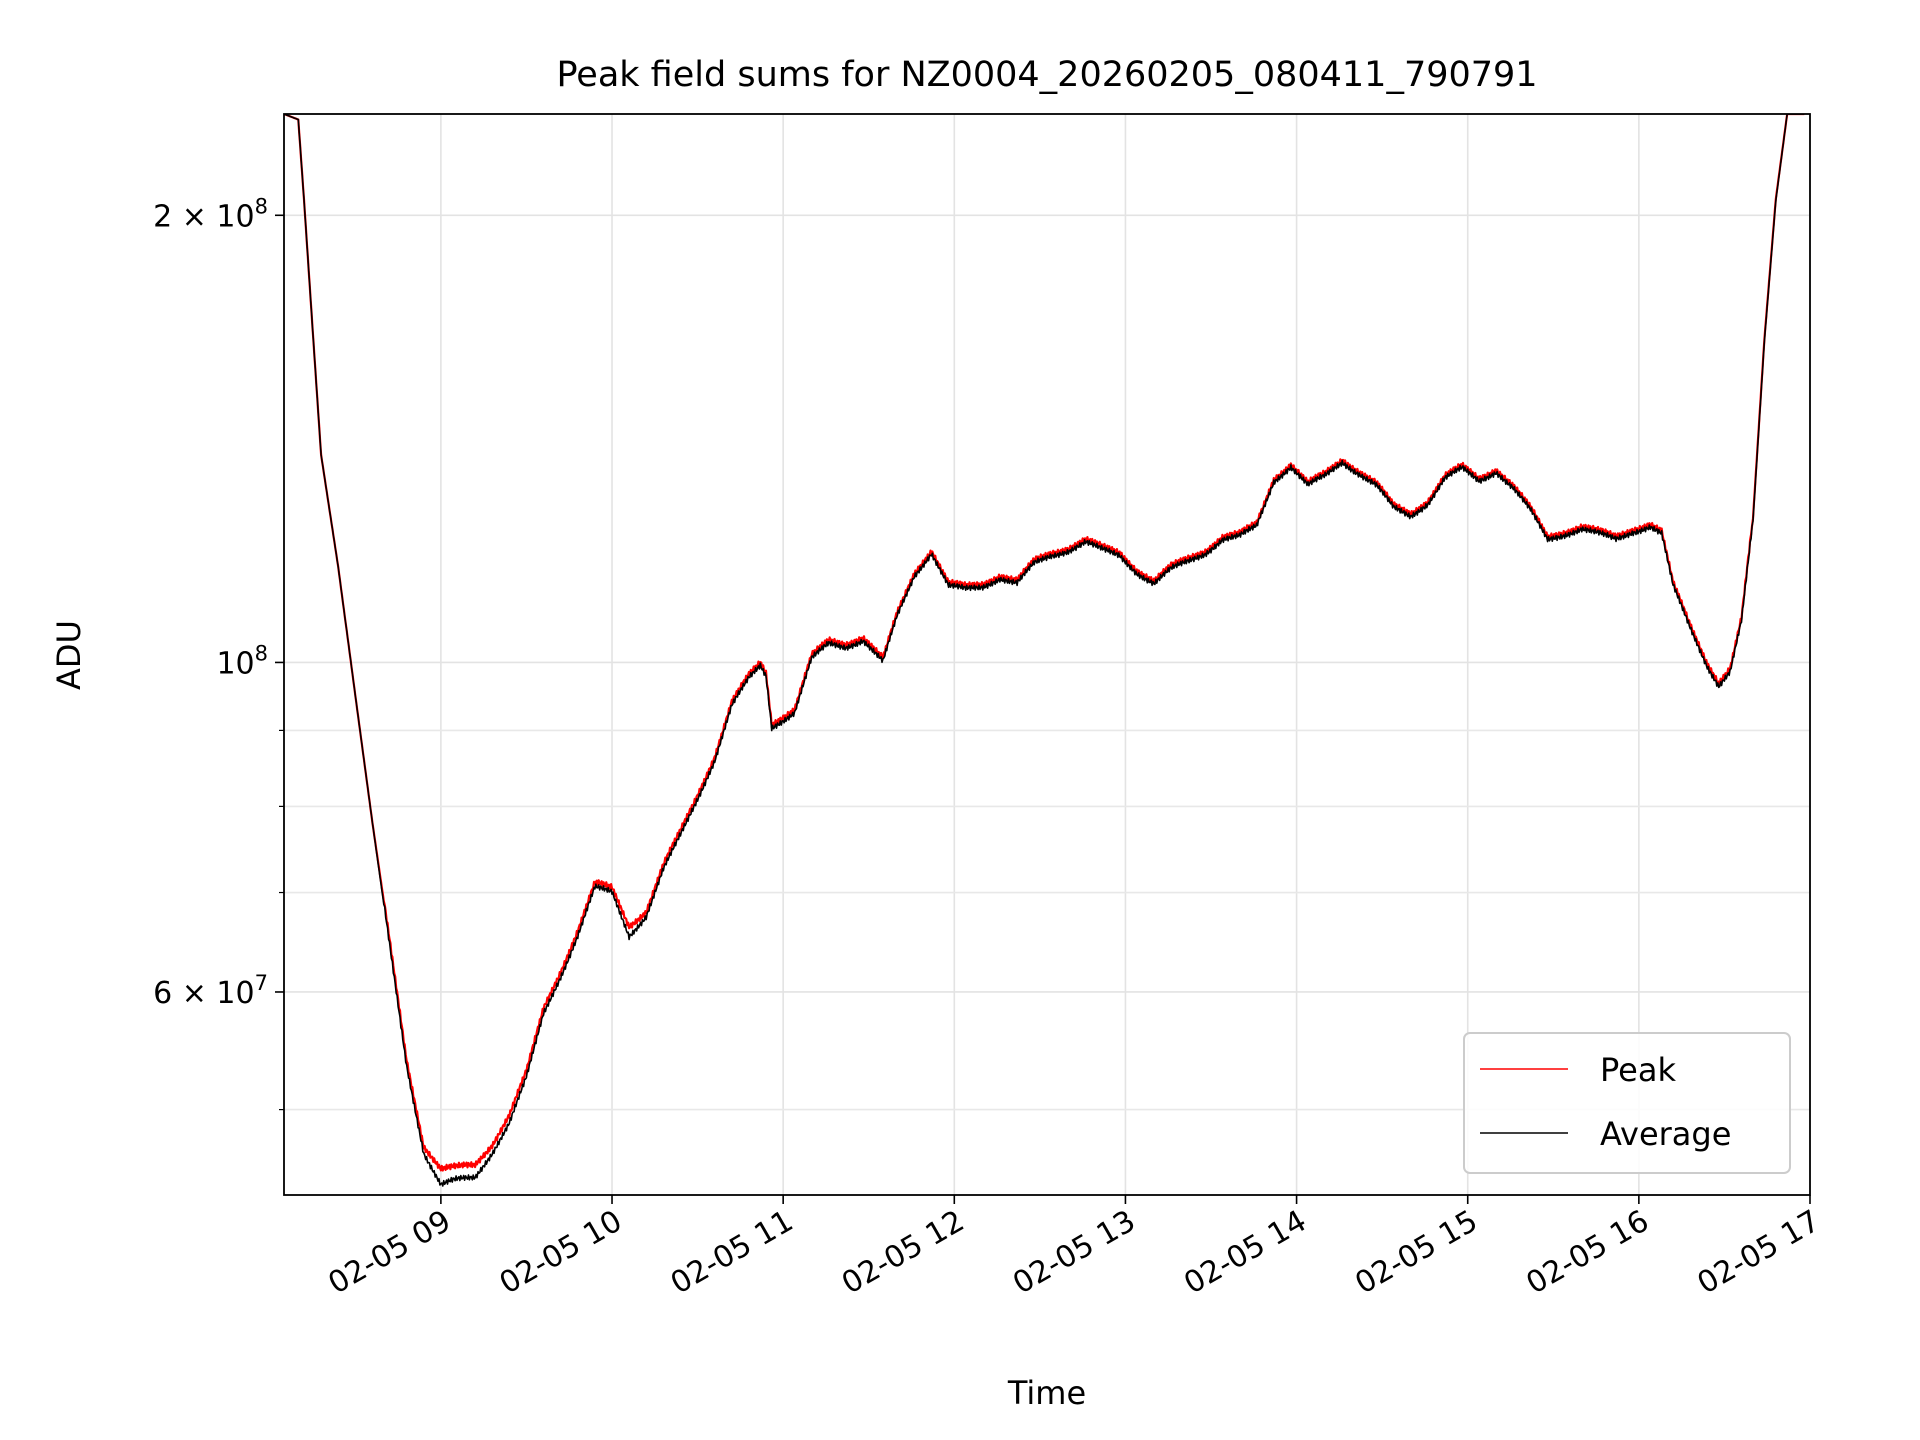 Image resolution: width=1920 pixels, height=1440 pixels. I want to click on y-tick-label: 6 × 107, so click(210, 991).